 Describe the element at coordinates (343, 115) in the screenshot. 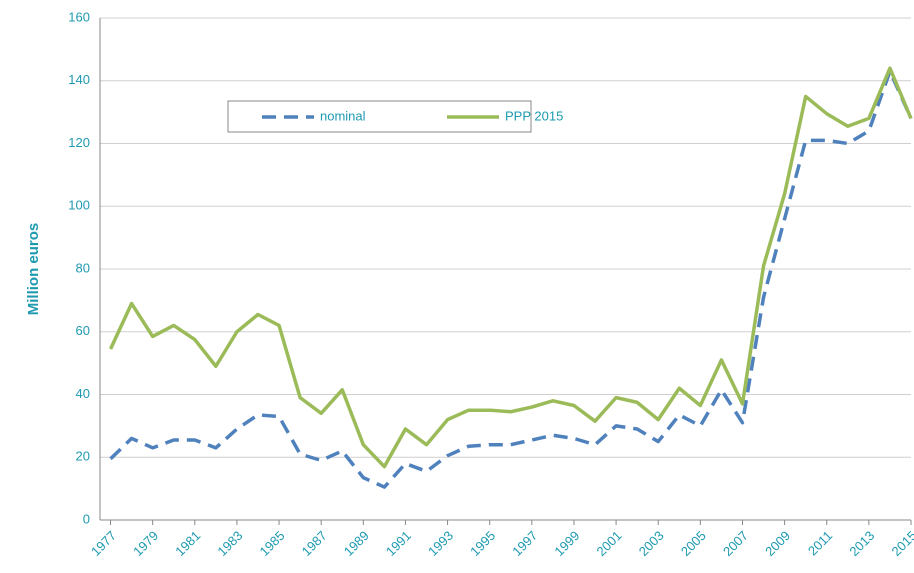

I see `legend-label: nominal` at that location.